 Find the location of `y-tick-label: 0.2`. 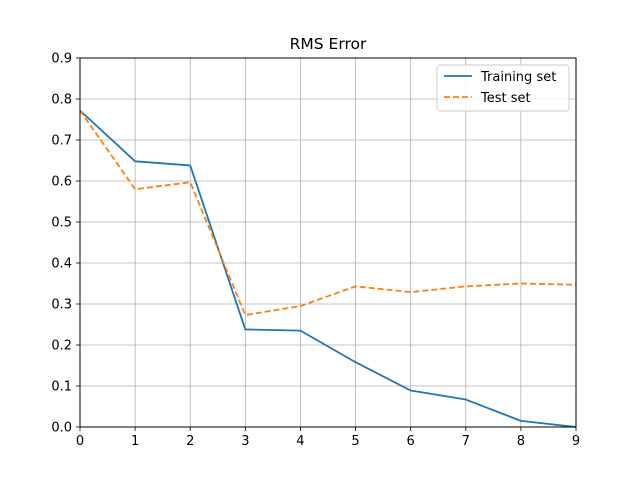

y-tick-label: 0.2 is located at coordinates (61, 346).